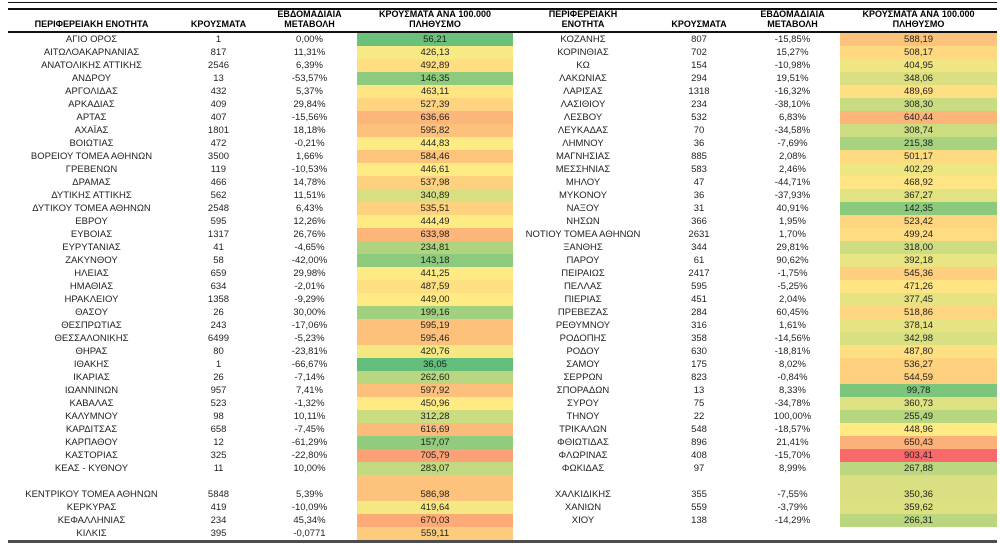 The height and width of the screenshot is (549, 1000). Describe the element at coordinates (435, 247) in the screenshot. I see `rate-cell: 234,81` at that location.